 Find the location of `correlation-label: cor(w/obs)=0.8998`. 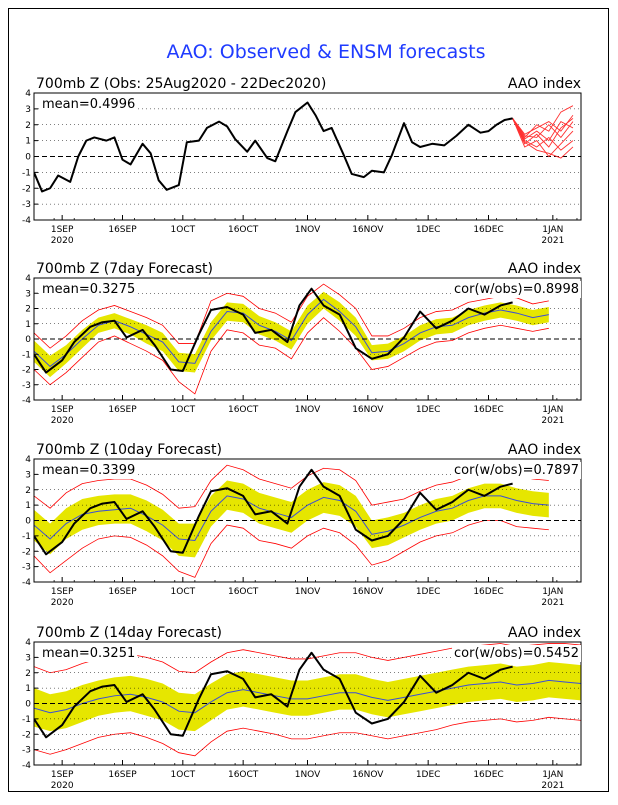

correlation-label: cor(w/obs)=0.8998 is located at coordinates (516, 289).